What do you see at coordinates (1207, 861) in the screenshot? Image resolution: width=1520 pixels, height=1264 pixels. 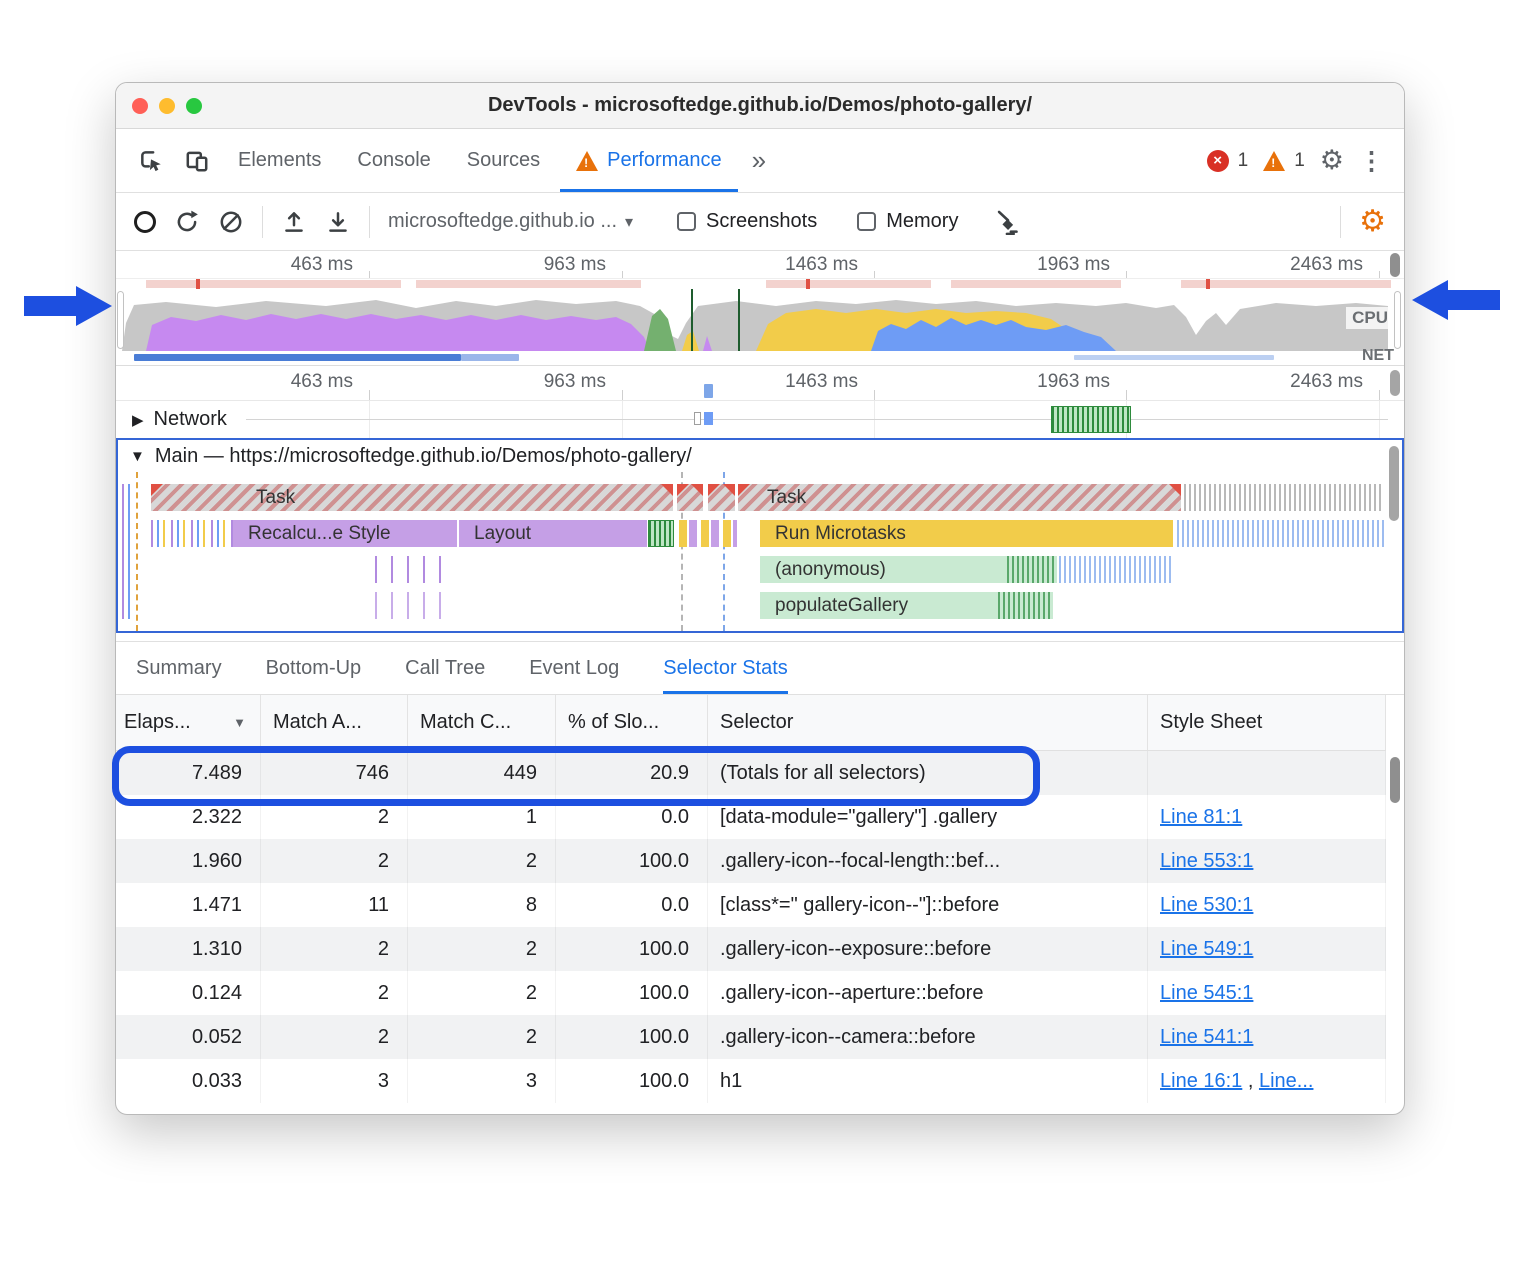 I see `stylesheet-link: Line 553:1` at bounding box center [1207, 861].